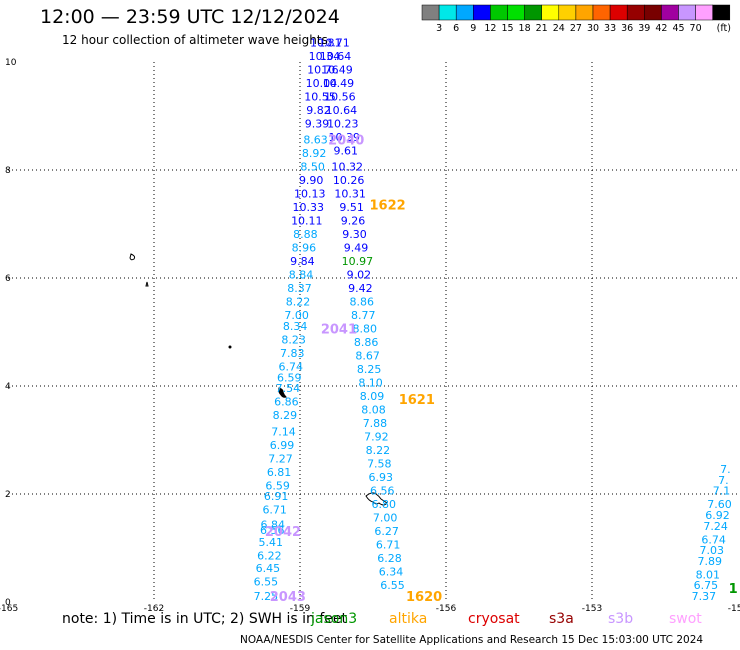  Describe the element at coordinates (317, 124) in the screenshot. I see `wave-height-label: 9.39` at that location.